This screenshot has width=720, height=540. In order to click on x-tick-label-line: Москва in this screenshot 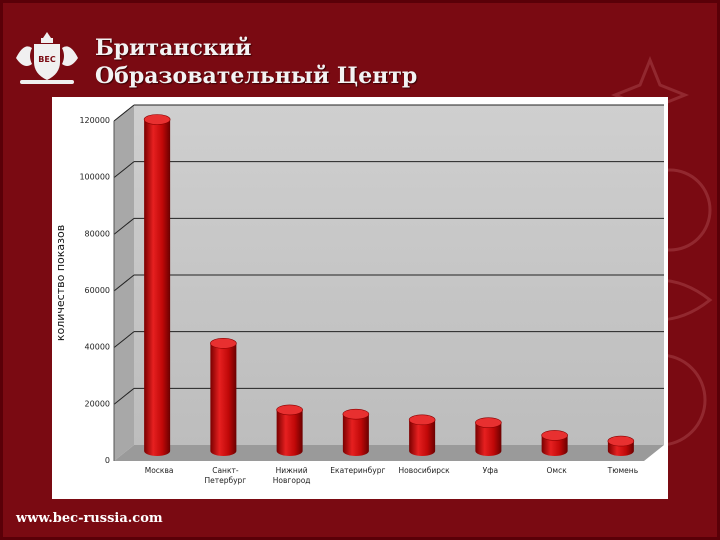, I will do `click(159, 470)`.